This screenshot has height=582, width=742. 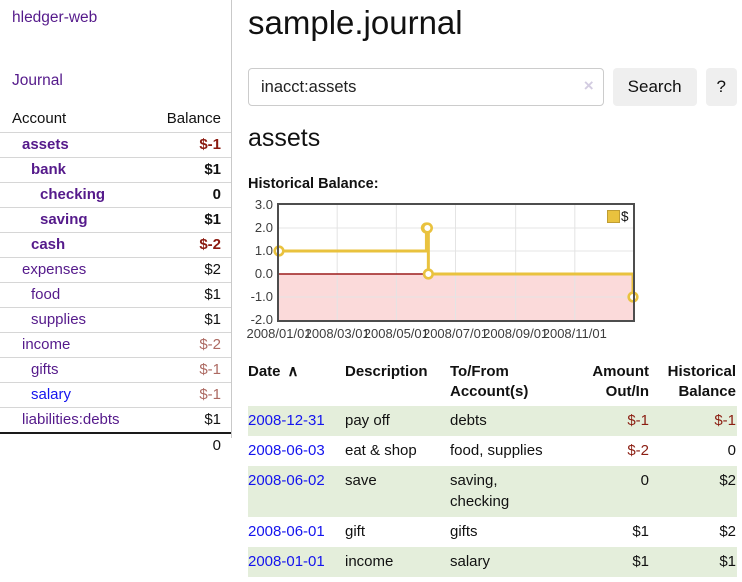 What do you see at coordinates (73, 194) in the screenshot?
I see `account-link-checking: checking` at bounding box center [73, 194].